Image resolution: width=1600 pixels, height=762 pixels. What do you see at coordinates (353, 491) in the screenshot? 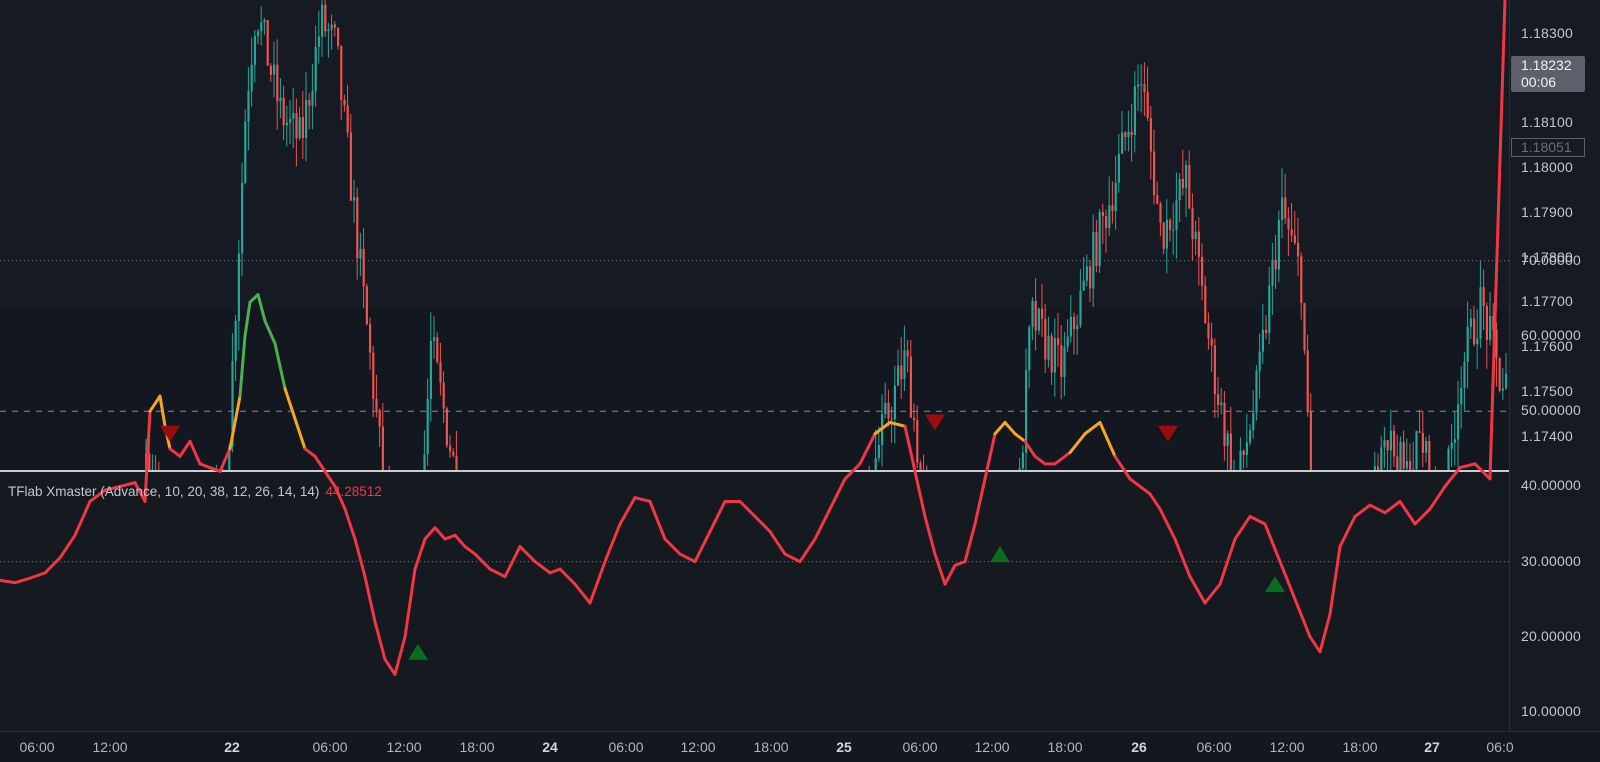
I see `indicator-value: 44.28512` at bounding box center [353, 491].